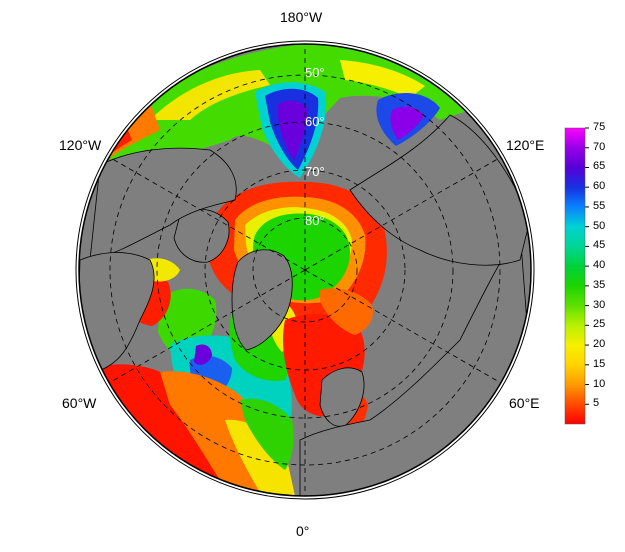 This screenshot has width=625, height=552. What do you see at coordinates (267, 434) in the screenshot?
I see `north-atlantic-green` at bounding box center [267, 434].